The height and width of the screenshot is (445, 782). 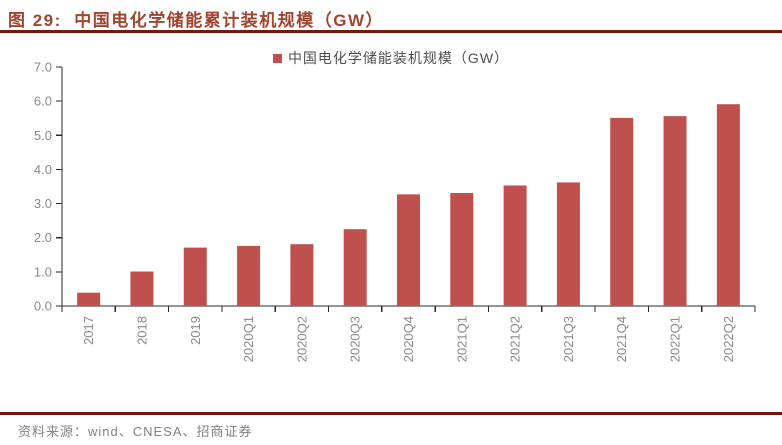 I want to click on title-divider, so click(x=391, y=31).